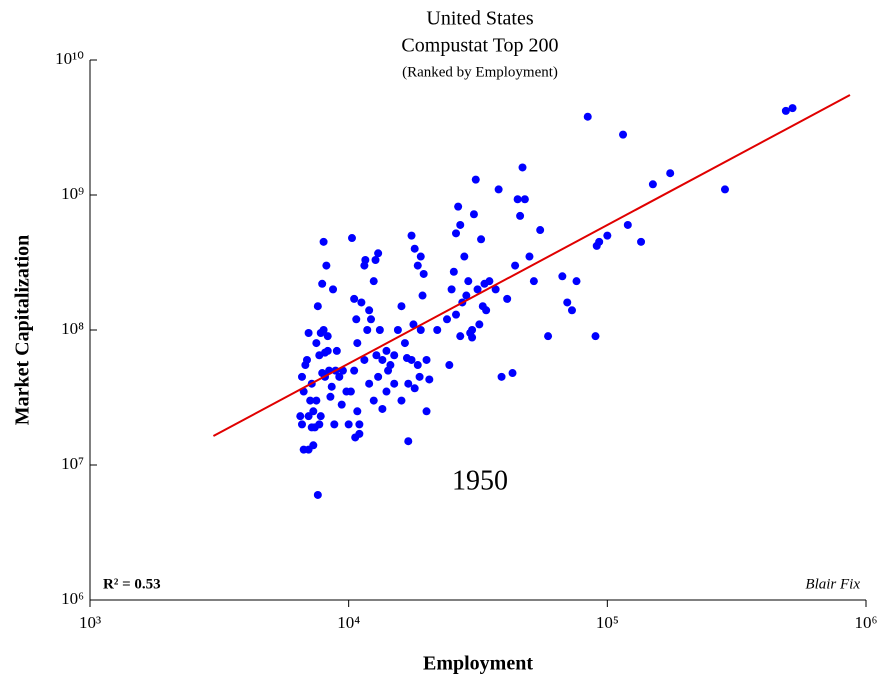 This screenshot has width=890, height=681. What do you see at coordinates (72, 463) in the screenshot?
I see `y-tick-label: 10⁷` at bounding box center [72, 463].